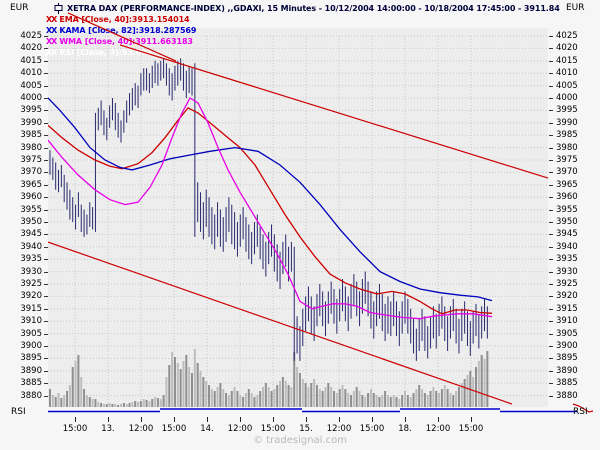 Image resolution: width=600 pixels, height=450 pixels. I want to click on price-axis-label: 3910, so click(567, 321).